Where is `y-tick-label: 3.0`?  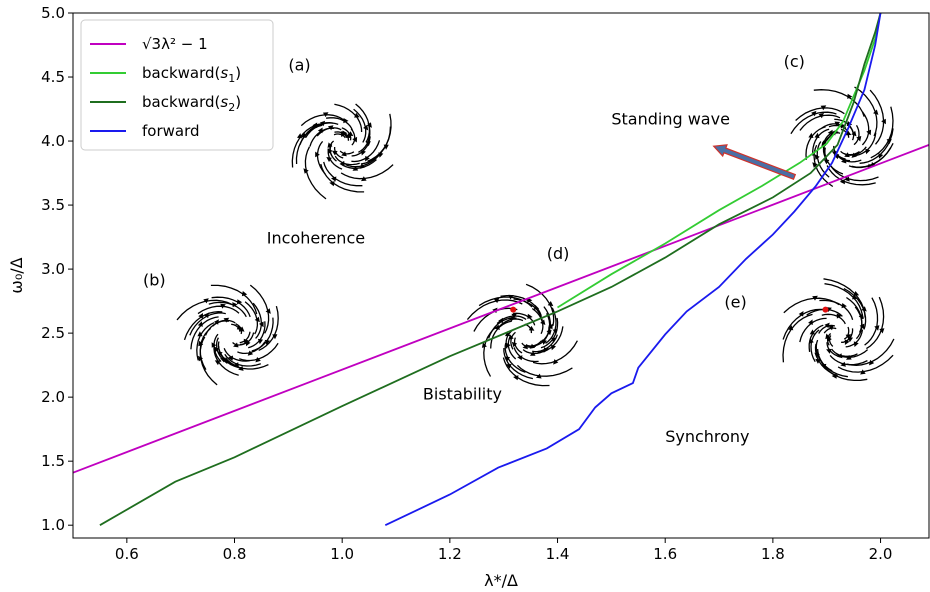
y-tick-label: 3.0 is located at coordinates (53, 269).